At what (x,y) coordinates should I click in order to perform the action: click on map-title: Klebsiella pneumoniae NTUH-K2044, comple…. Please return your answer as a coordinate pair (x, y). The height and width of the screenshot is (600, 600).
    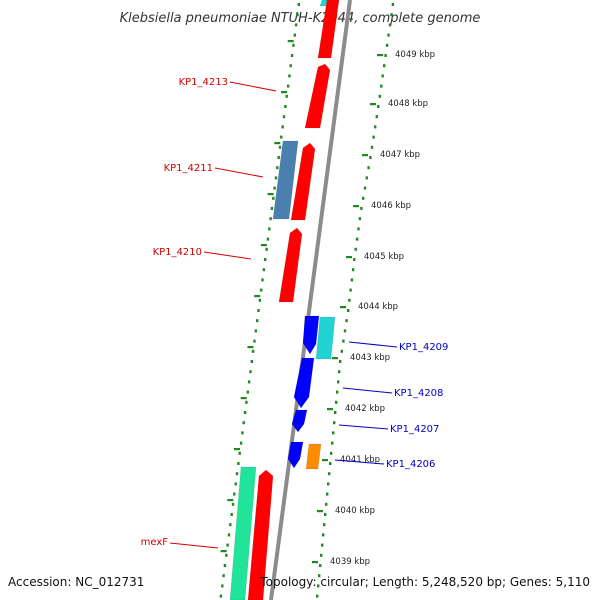
    Looking at the image, I should click on (300, 18).